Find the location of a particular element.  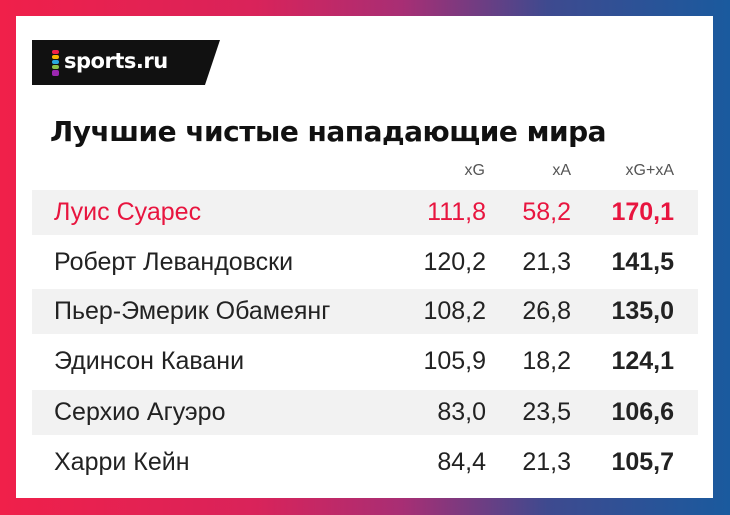

xg-value: 105,9 is located at coordinates (454, 361).